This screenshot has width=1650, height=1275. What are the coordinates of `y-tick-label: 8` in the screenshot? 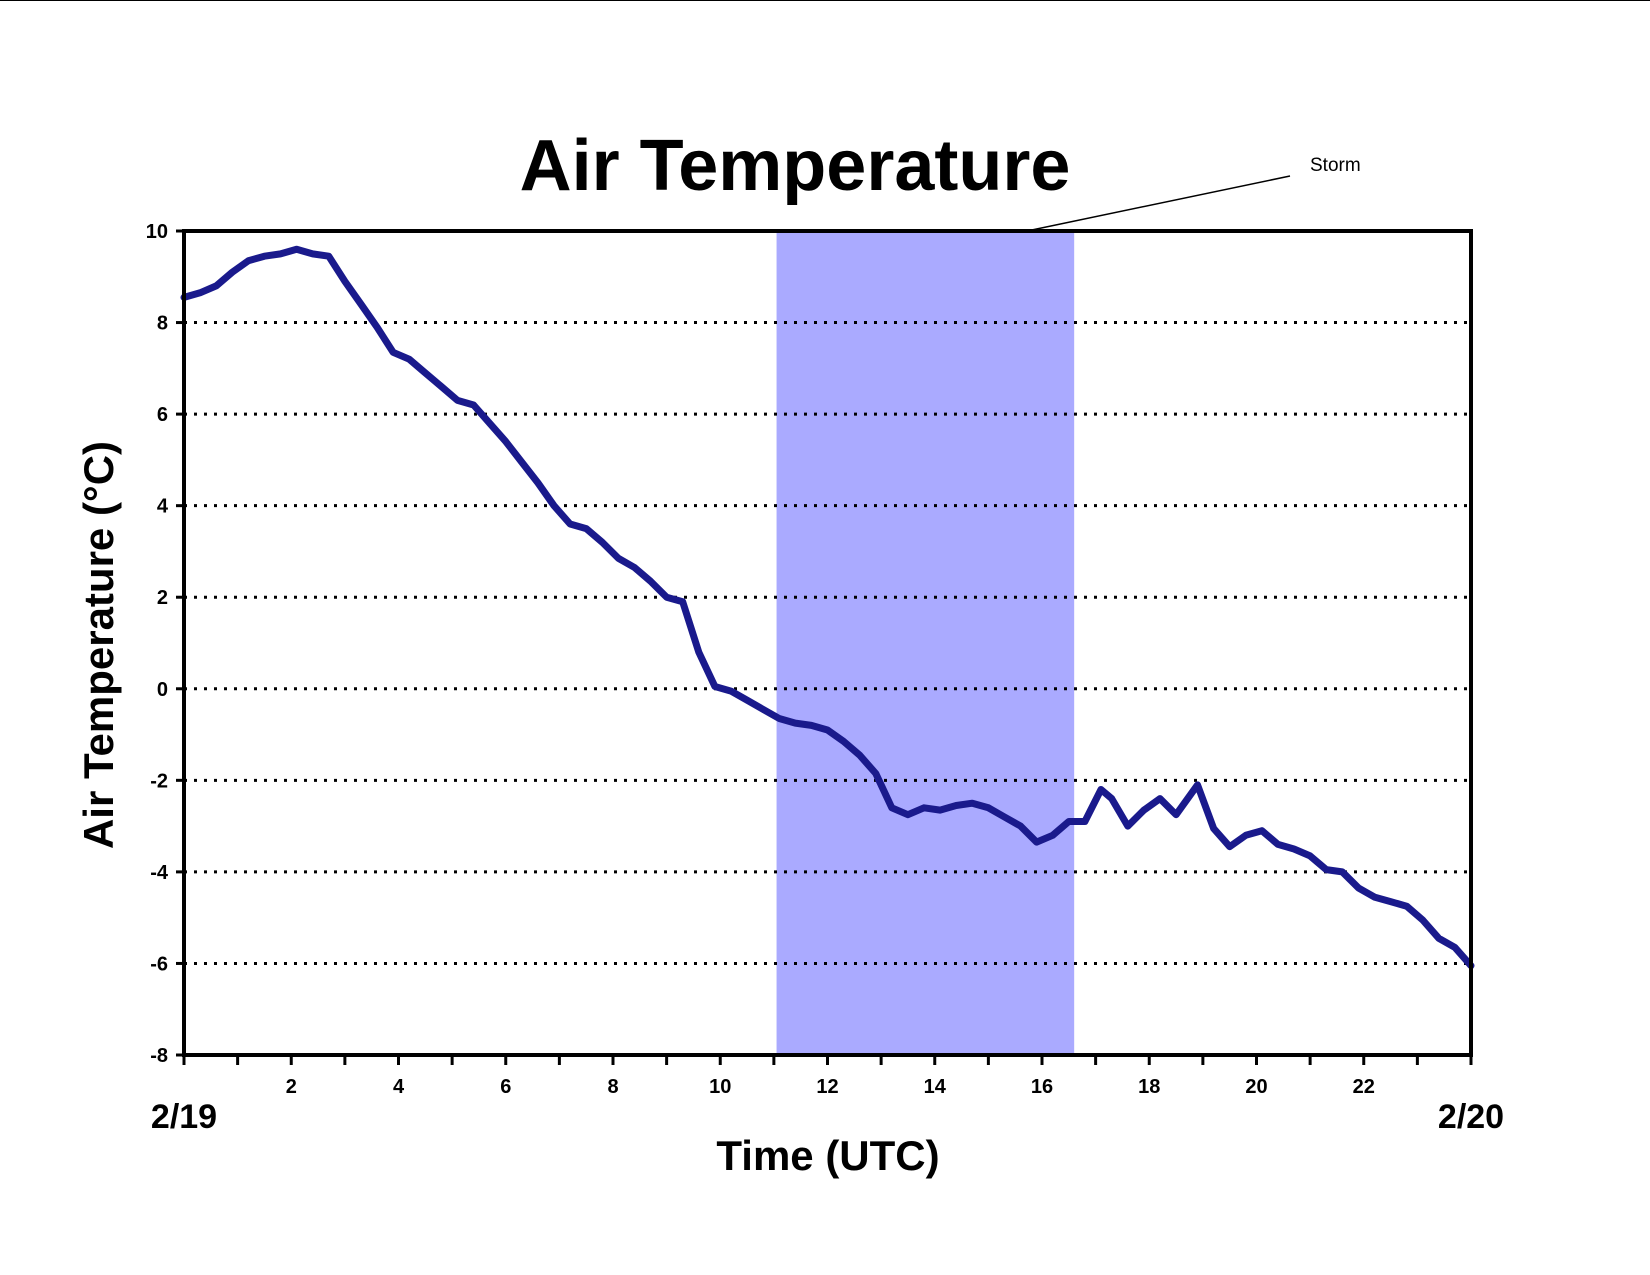 It's located at (162, 324).